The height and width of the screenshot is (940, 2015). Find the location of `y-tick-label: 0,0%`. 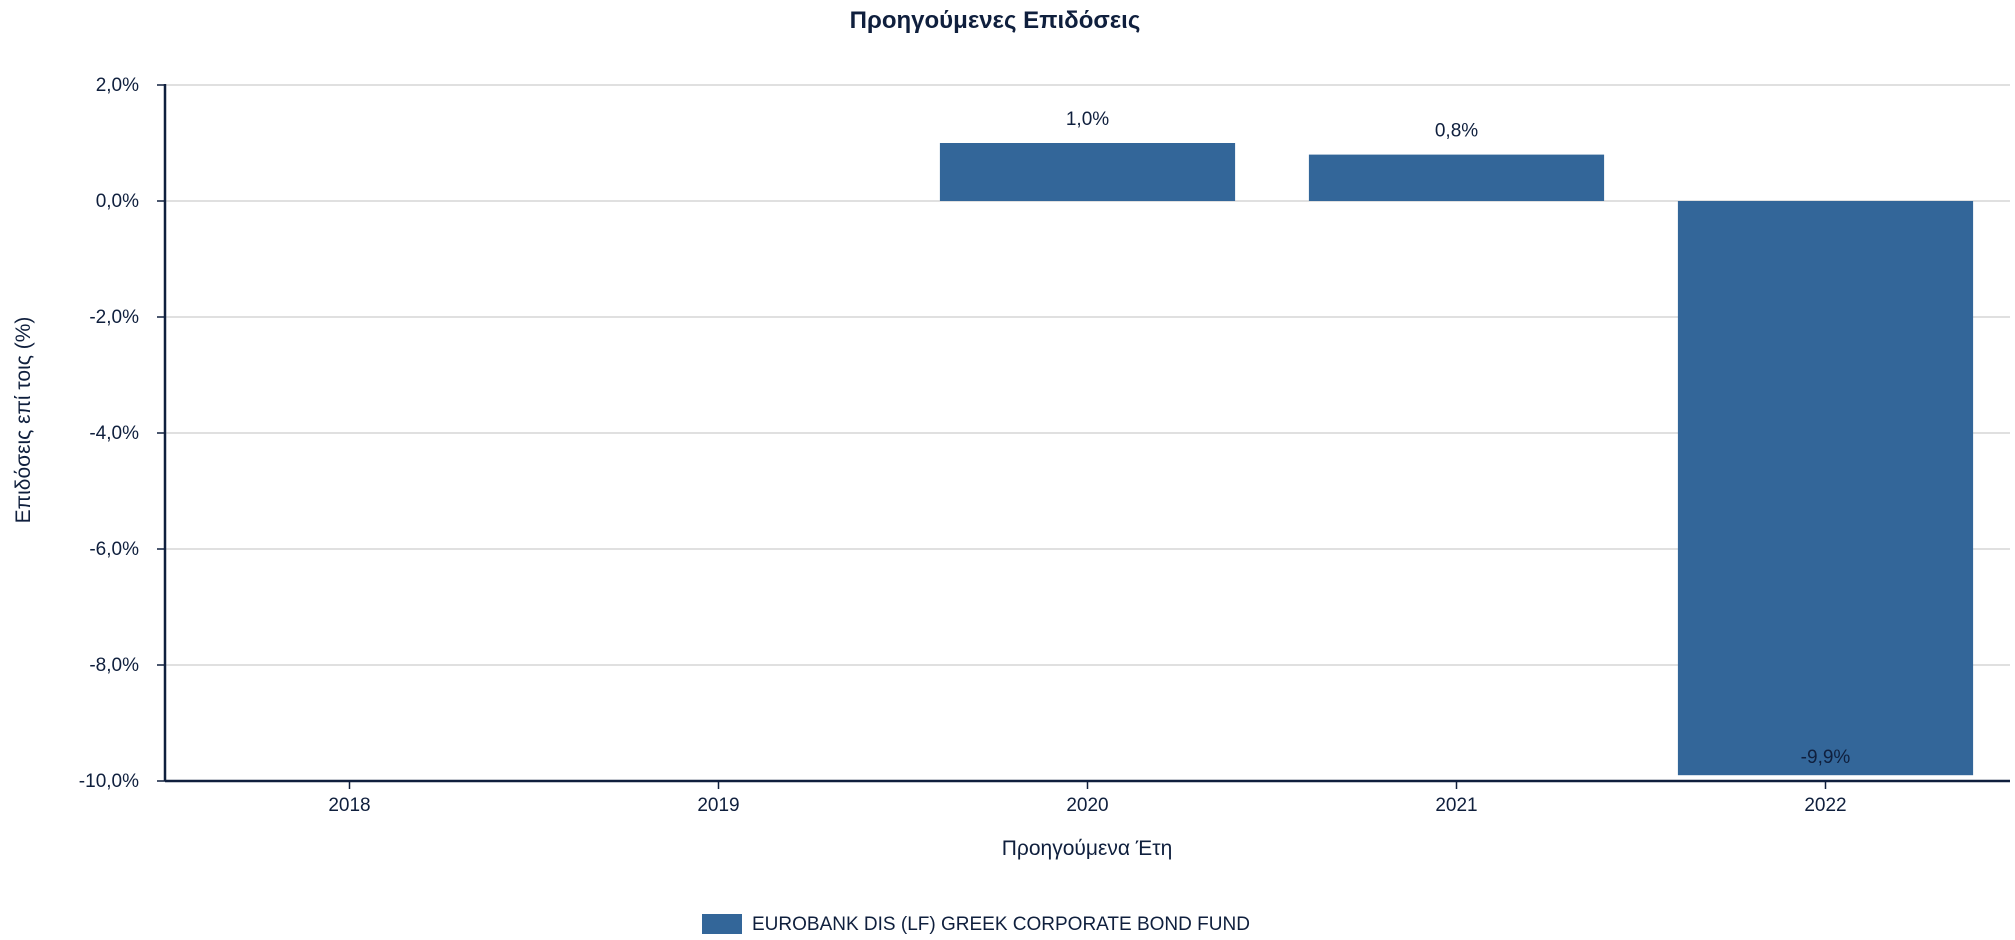

y-tick-label: 0,0% is located at coordinates (117, 201).